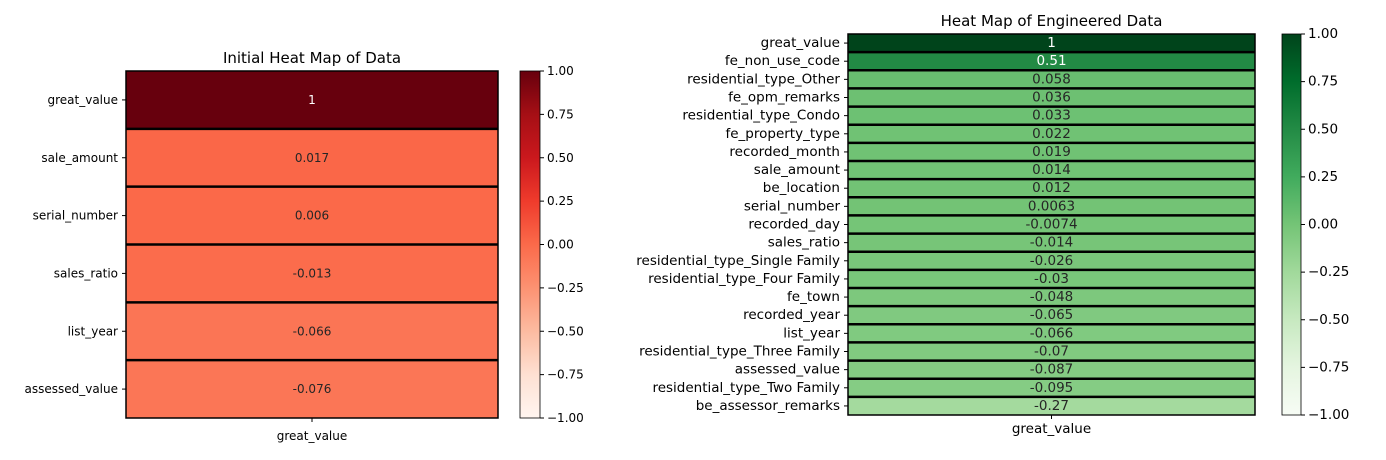 This screenshot has height=460, width=1386. I want to click on cell-value-label: -0.087, so click(1052, 370).